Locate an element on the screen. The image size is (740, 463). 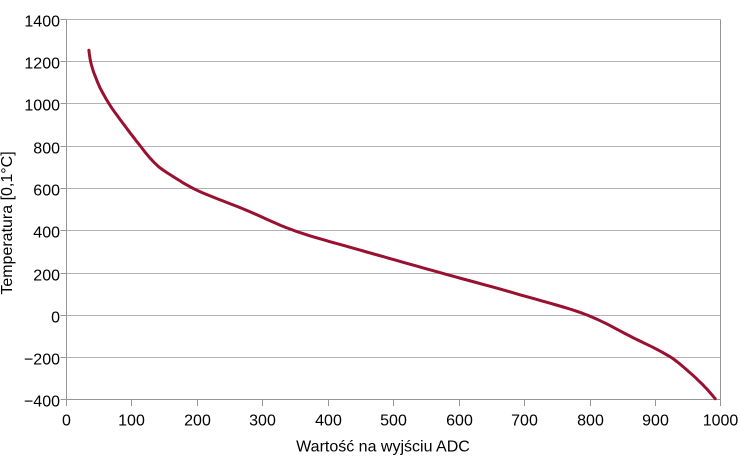
svg-text: 1200 is located at coordinates (42, 64).